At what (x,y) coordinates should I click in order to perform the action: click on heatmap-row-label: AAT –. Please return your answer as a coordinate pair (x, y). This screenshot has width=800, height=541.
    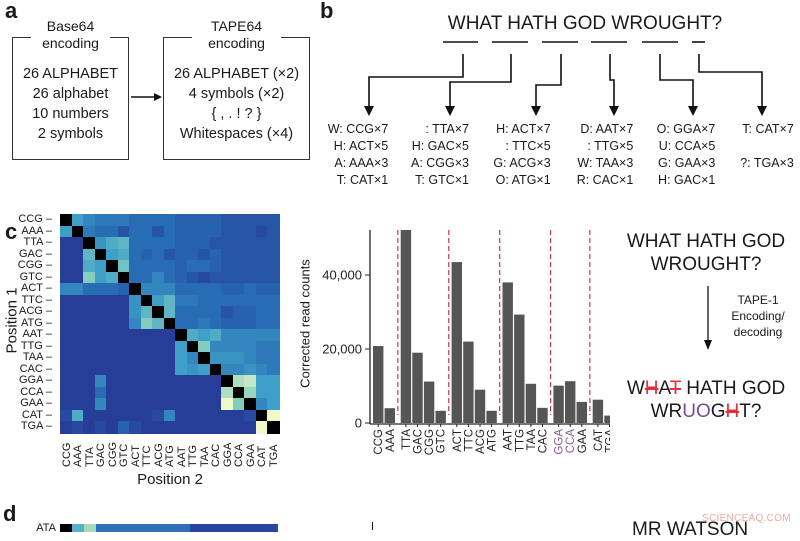
    Looking at the image, I should click on (37, 334).